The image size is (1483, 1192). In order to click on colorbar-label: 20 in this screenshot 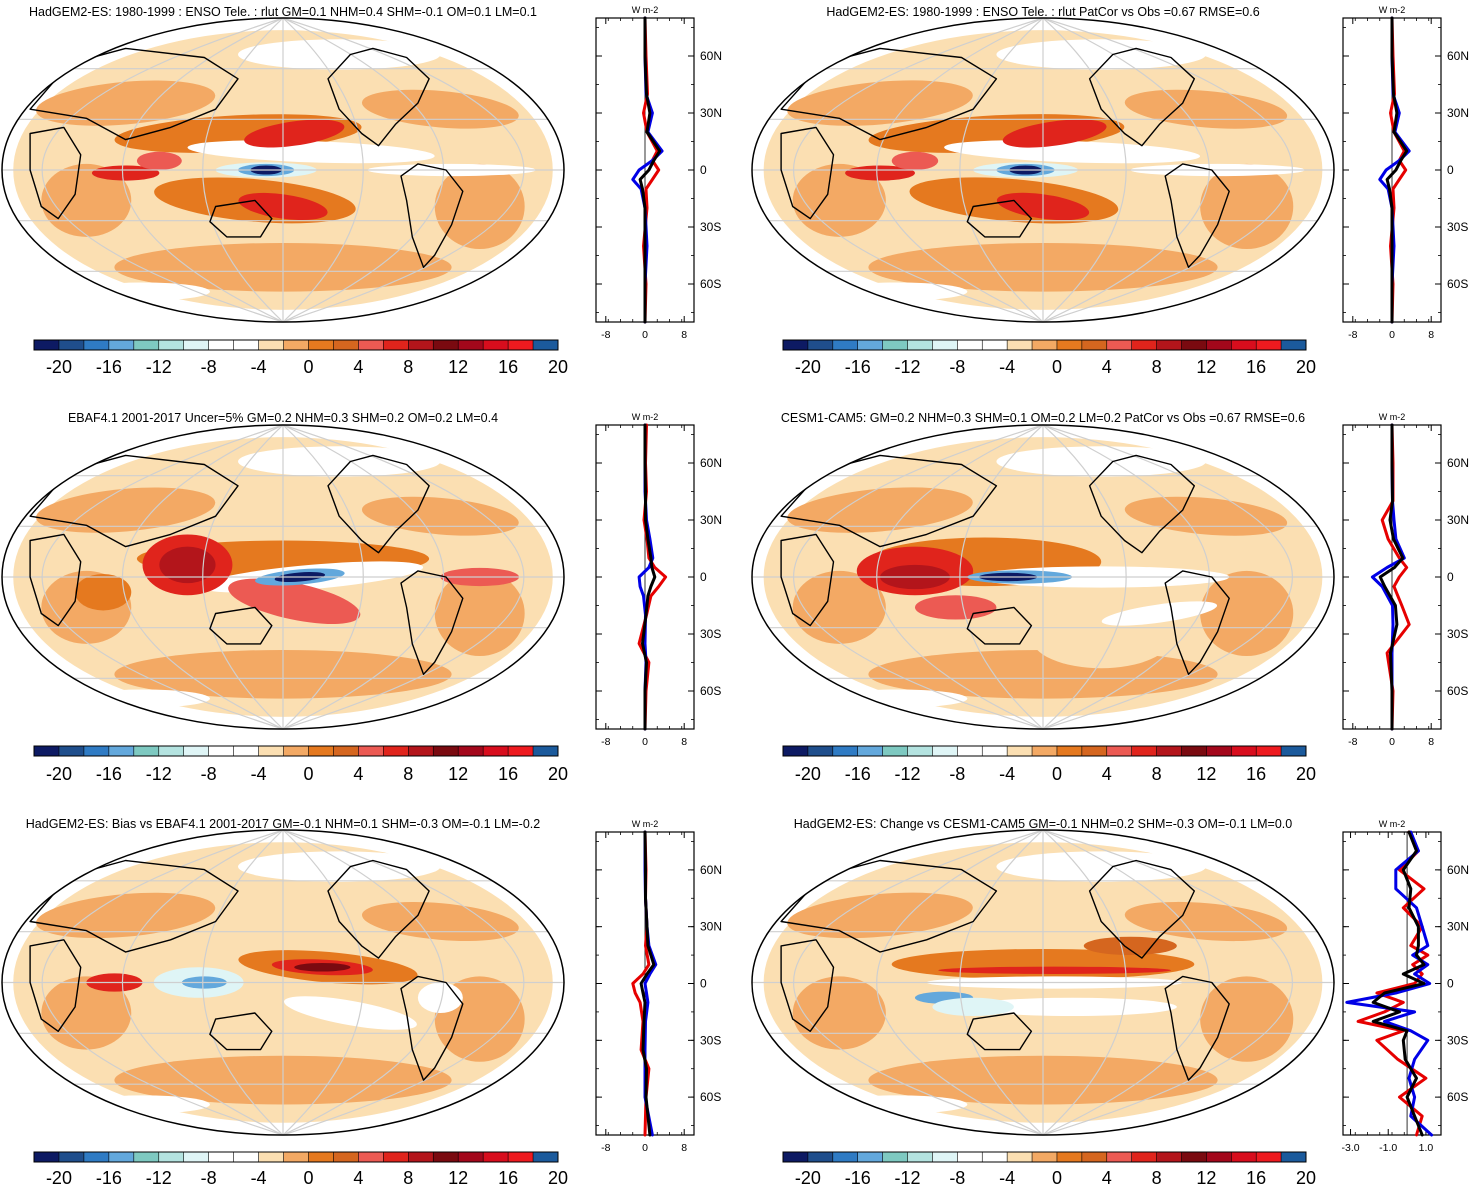, I will do `click(558, 1177)`.